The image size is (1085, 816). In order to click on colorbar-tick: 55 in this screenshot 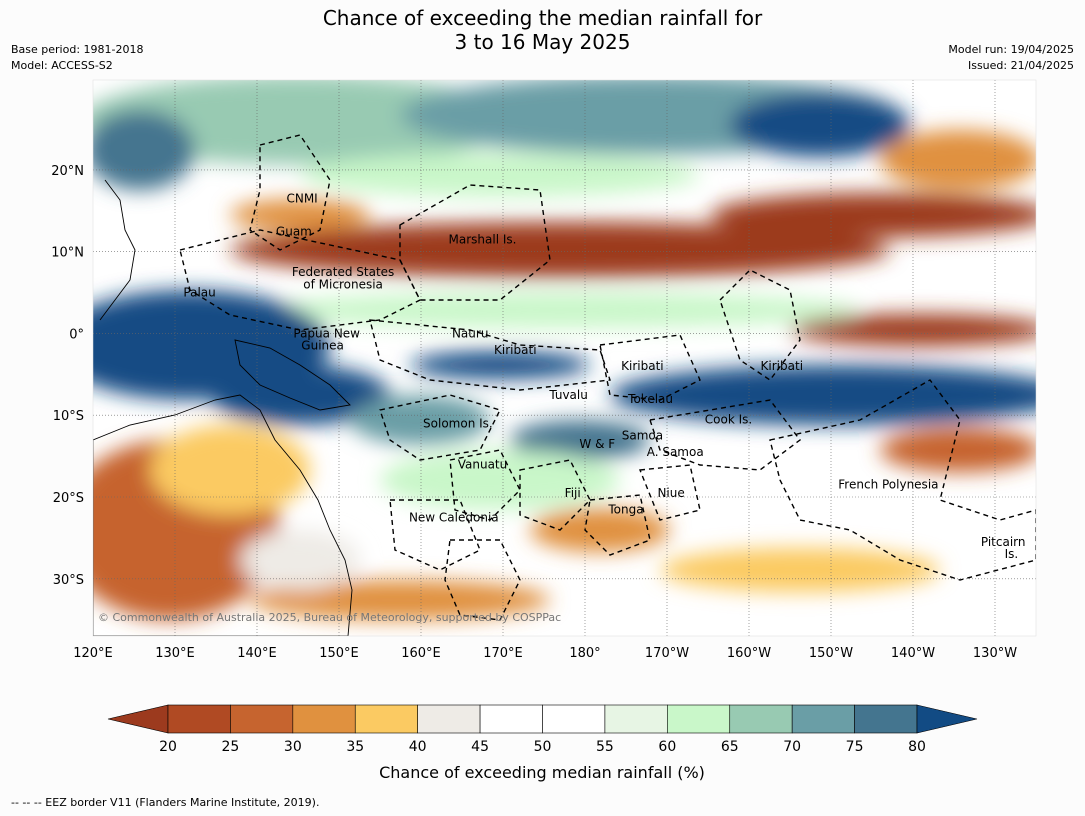, I will do `click(605, 747)`.